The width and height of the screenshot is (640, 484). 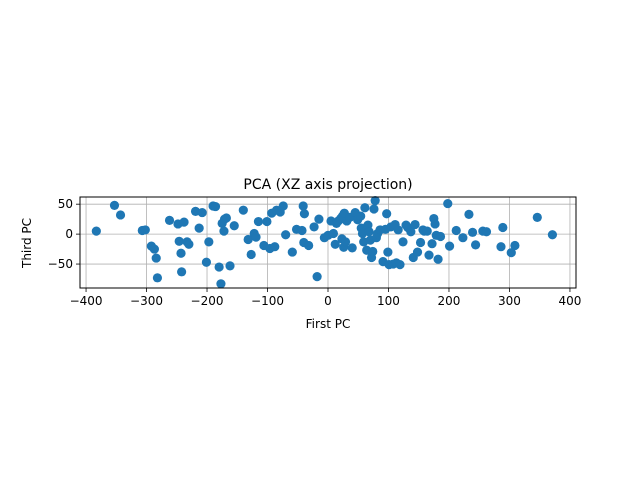 I want to click on x-axis-label: First PC, so click(x=328, y=324).